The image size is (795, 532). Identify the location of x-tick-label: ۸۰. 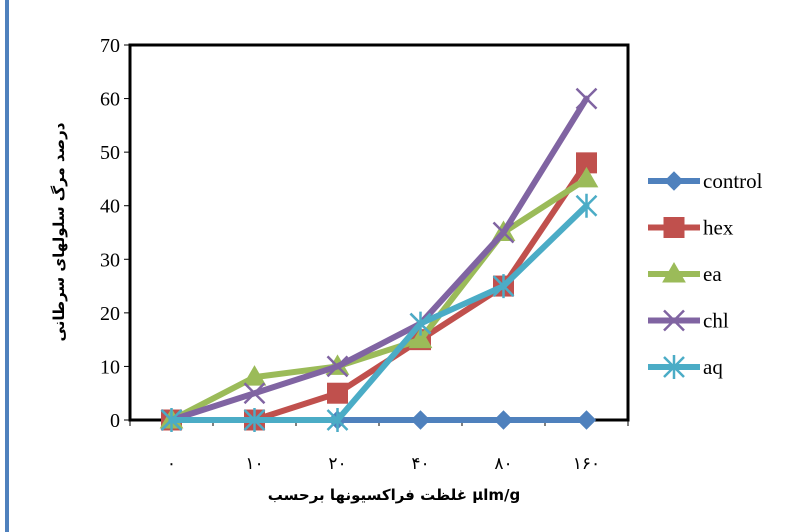
(503, 463).